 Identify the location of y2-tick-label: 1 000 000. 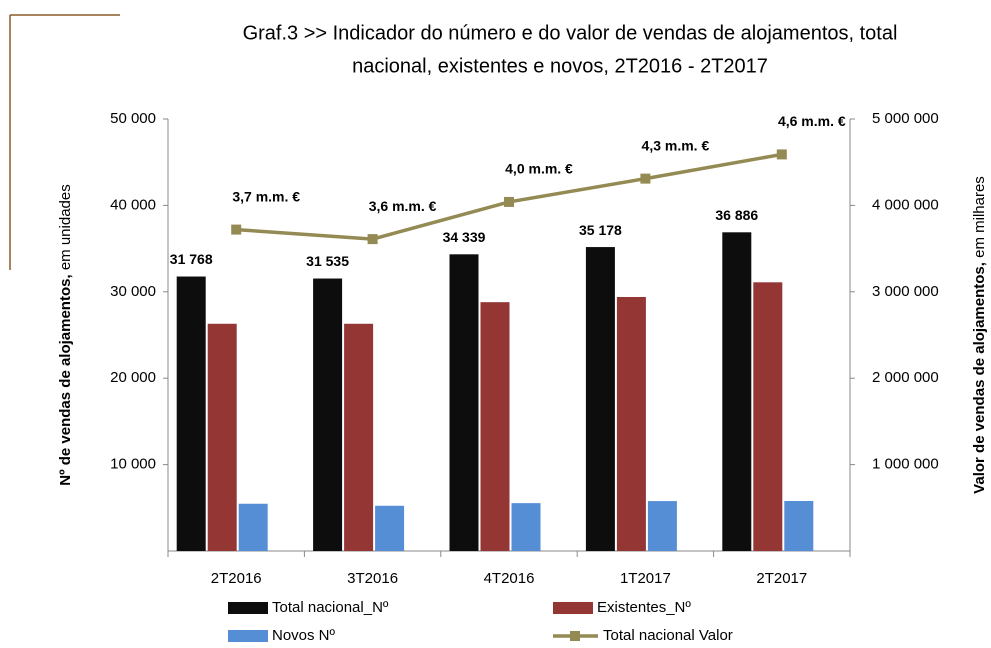
(905, 464).